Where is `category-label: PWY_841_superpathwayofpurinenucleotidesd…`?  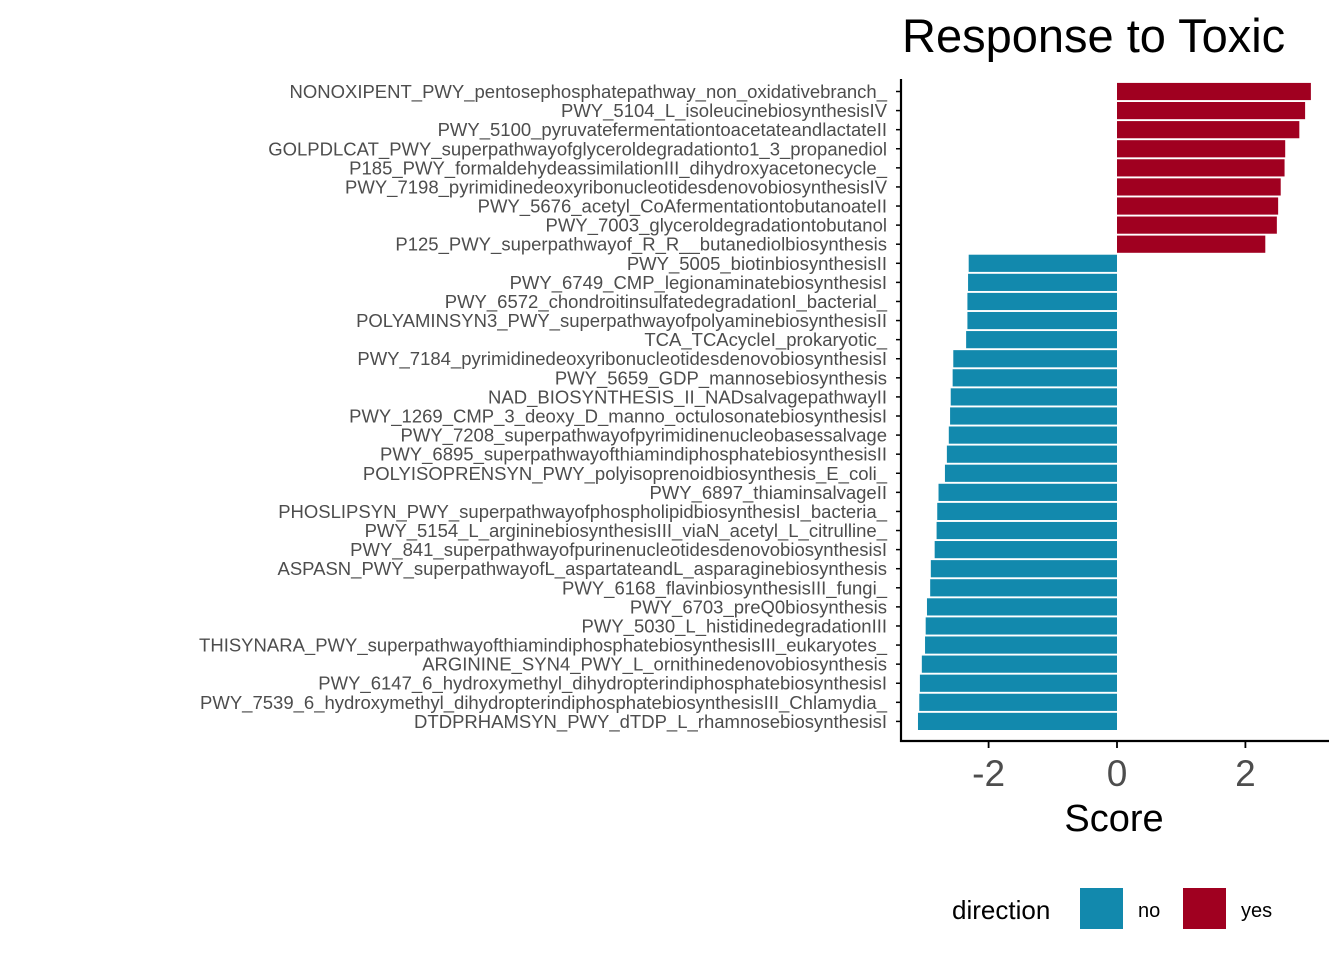 category-label: PWY_841_superpathwayofpurinenucleotidesd… is located at coordinates (618, 550).